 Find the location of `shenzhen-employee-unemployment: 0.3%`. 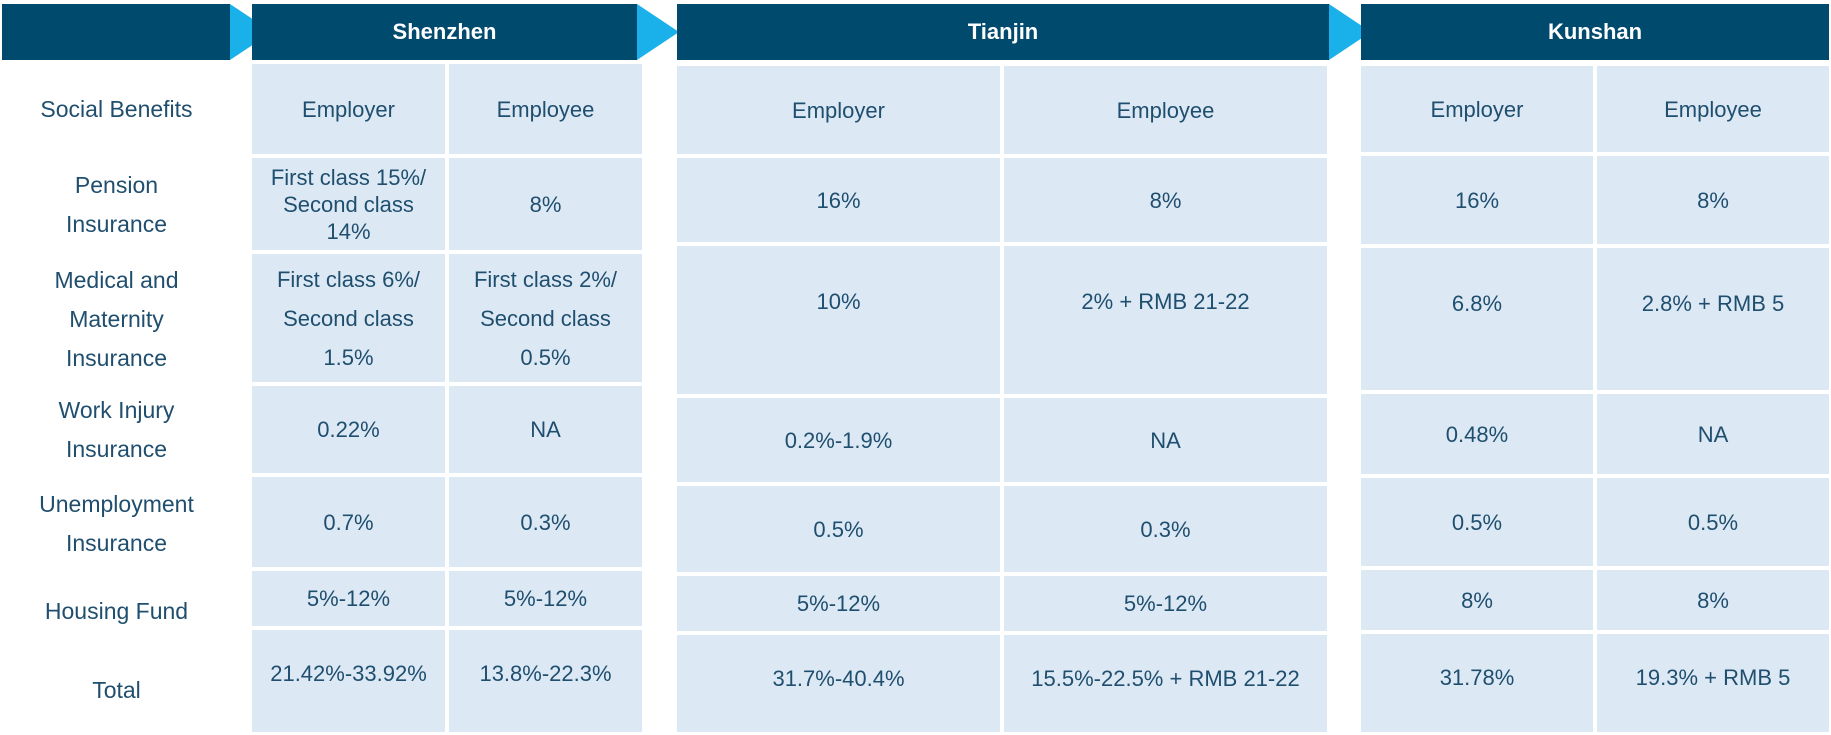

shenzhen-employee-unemployment: 0.3% is located at coordinates (545, 522).